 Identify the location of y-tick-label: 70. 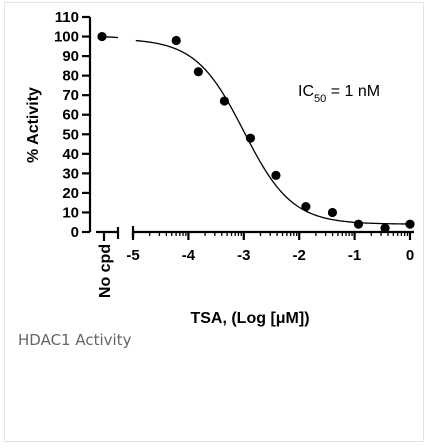
(70, 95).